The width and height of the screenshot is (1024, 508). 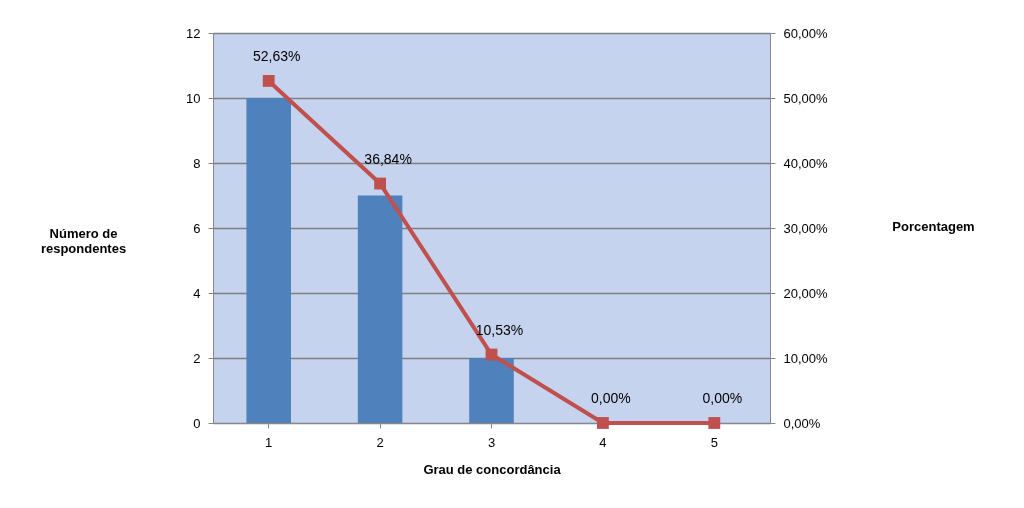 What do you see at coordinates (806, 358) in the screenshot?
I see `y2-tick-label: 10,00%` at bounding box center [806, 358].